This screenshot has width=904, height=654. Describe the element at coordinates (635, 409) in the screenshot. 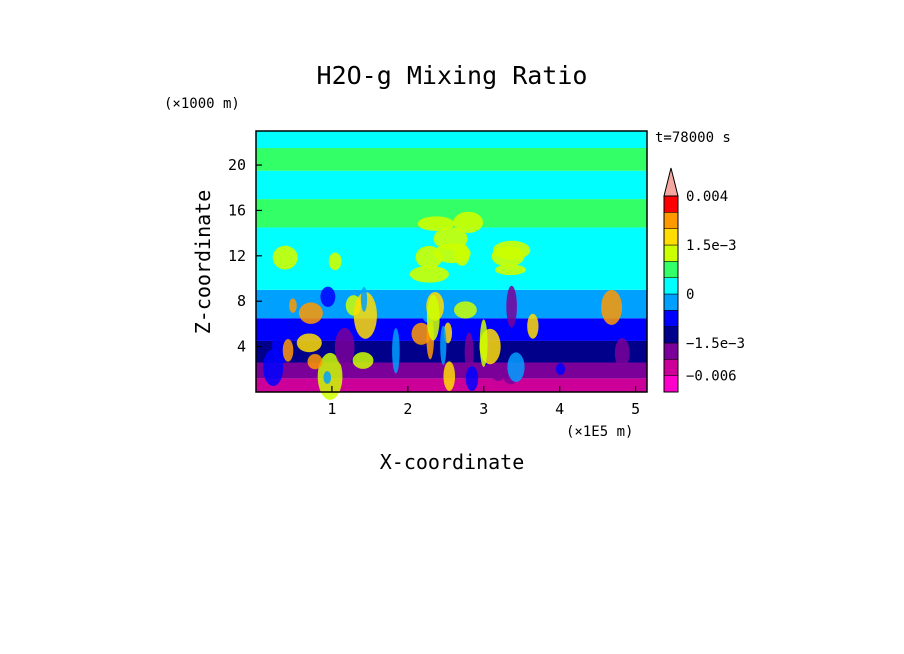

I see `x-tick-label: 5` at that location.